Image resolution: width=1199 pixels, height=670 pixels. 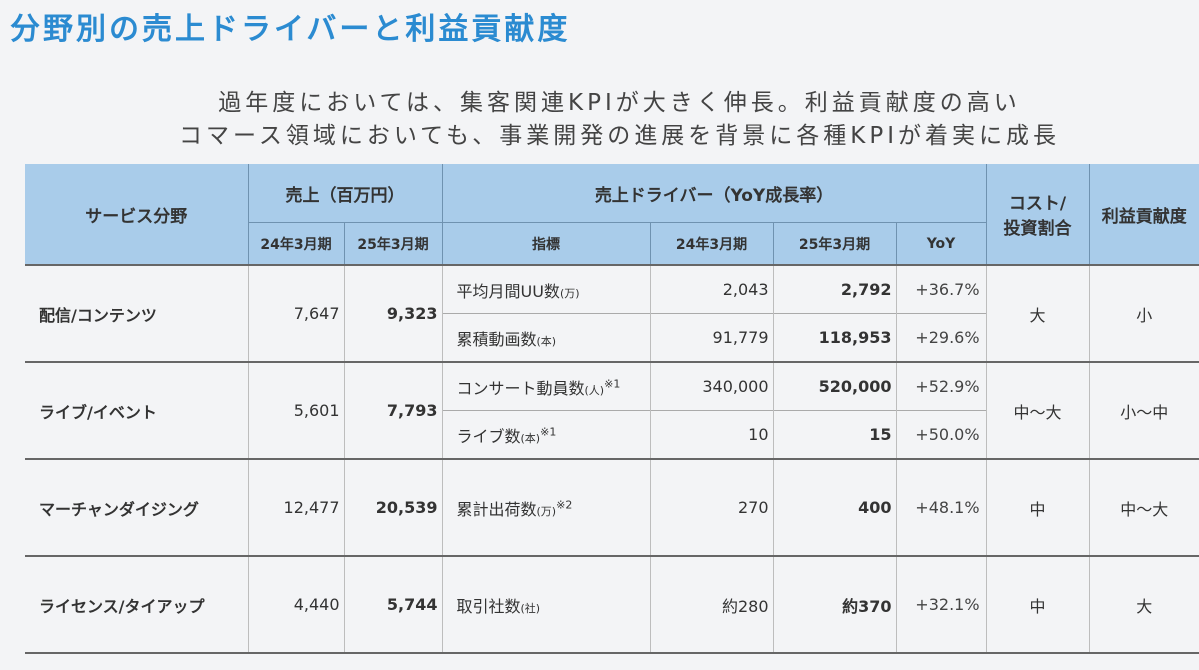 I want to click on profit-contribution: 小, so click(x=1143, y=313).